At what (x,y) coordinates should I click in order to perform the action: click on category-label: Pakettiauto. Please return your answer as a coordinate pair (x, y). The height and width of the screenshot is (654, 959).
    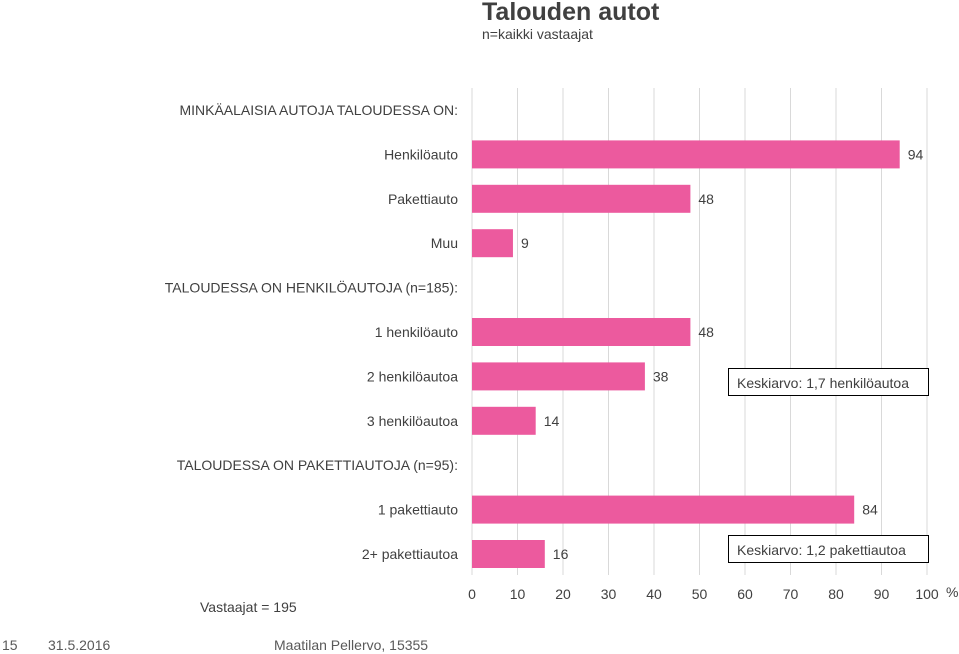
    Looking at the image, I should click on (423, 199).